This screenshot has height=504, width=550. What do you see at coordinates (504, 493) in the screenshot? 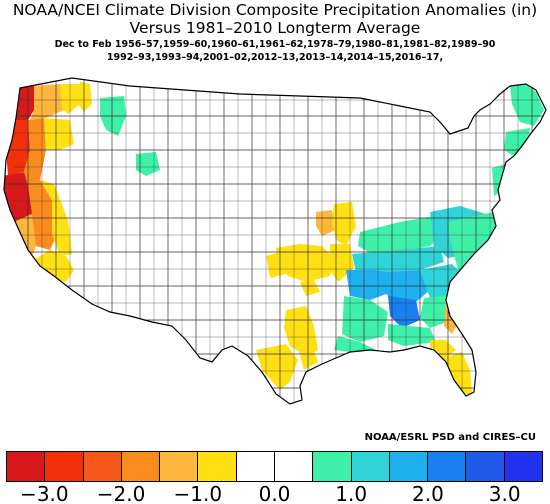
I see `legend-tick-label: 3.0` at bounding box center [504, 493].